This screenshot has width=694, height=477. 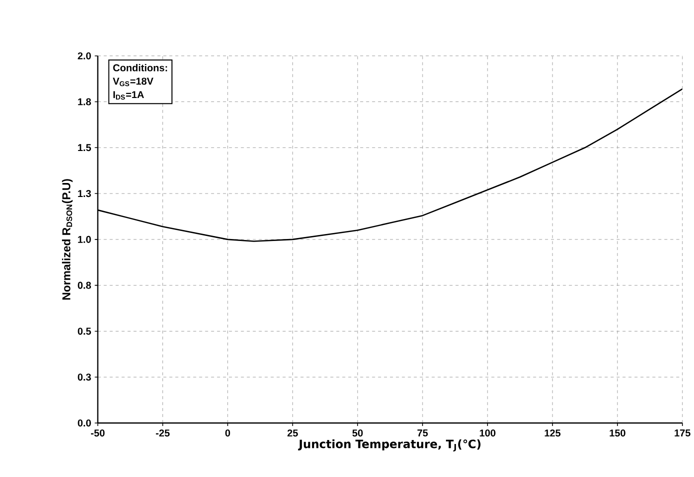 I want to click on y-tick-label: 1.8, so click(x=84, y=102).